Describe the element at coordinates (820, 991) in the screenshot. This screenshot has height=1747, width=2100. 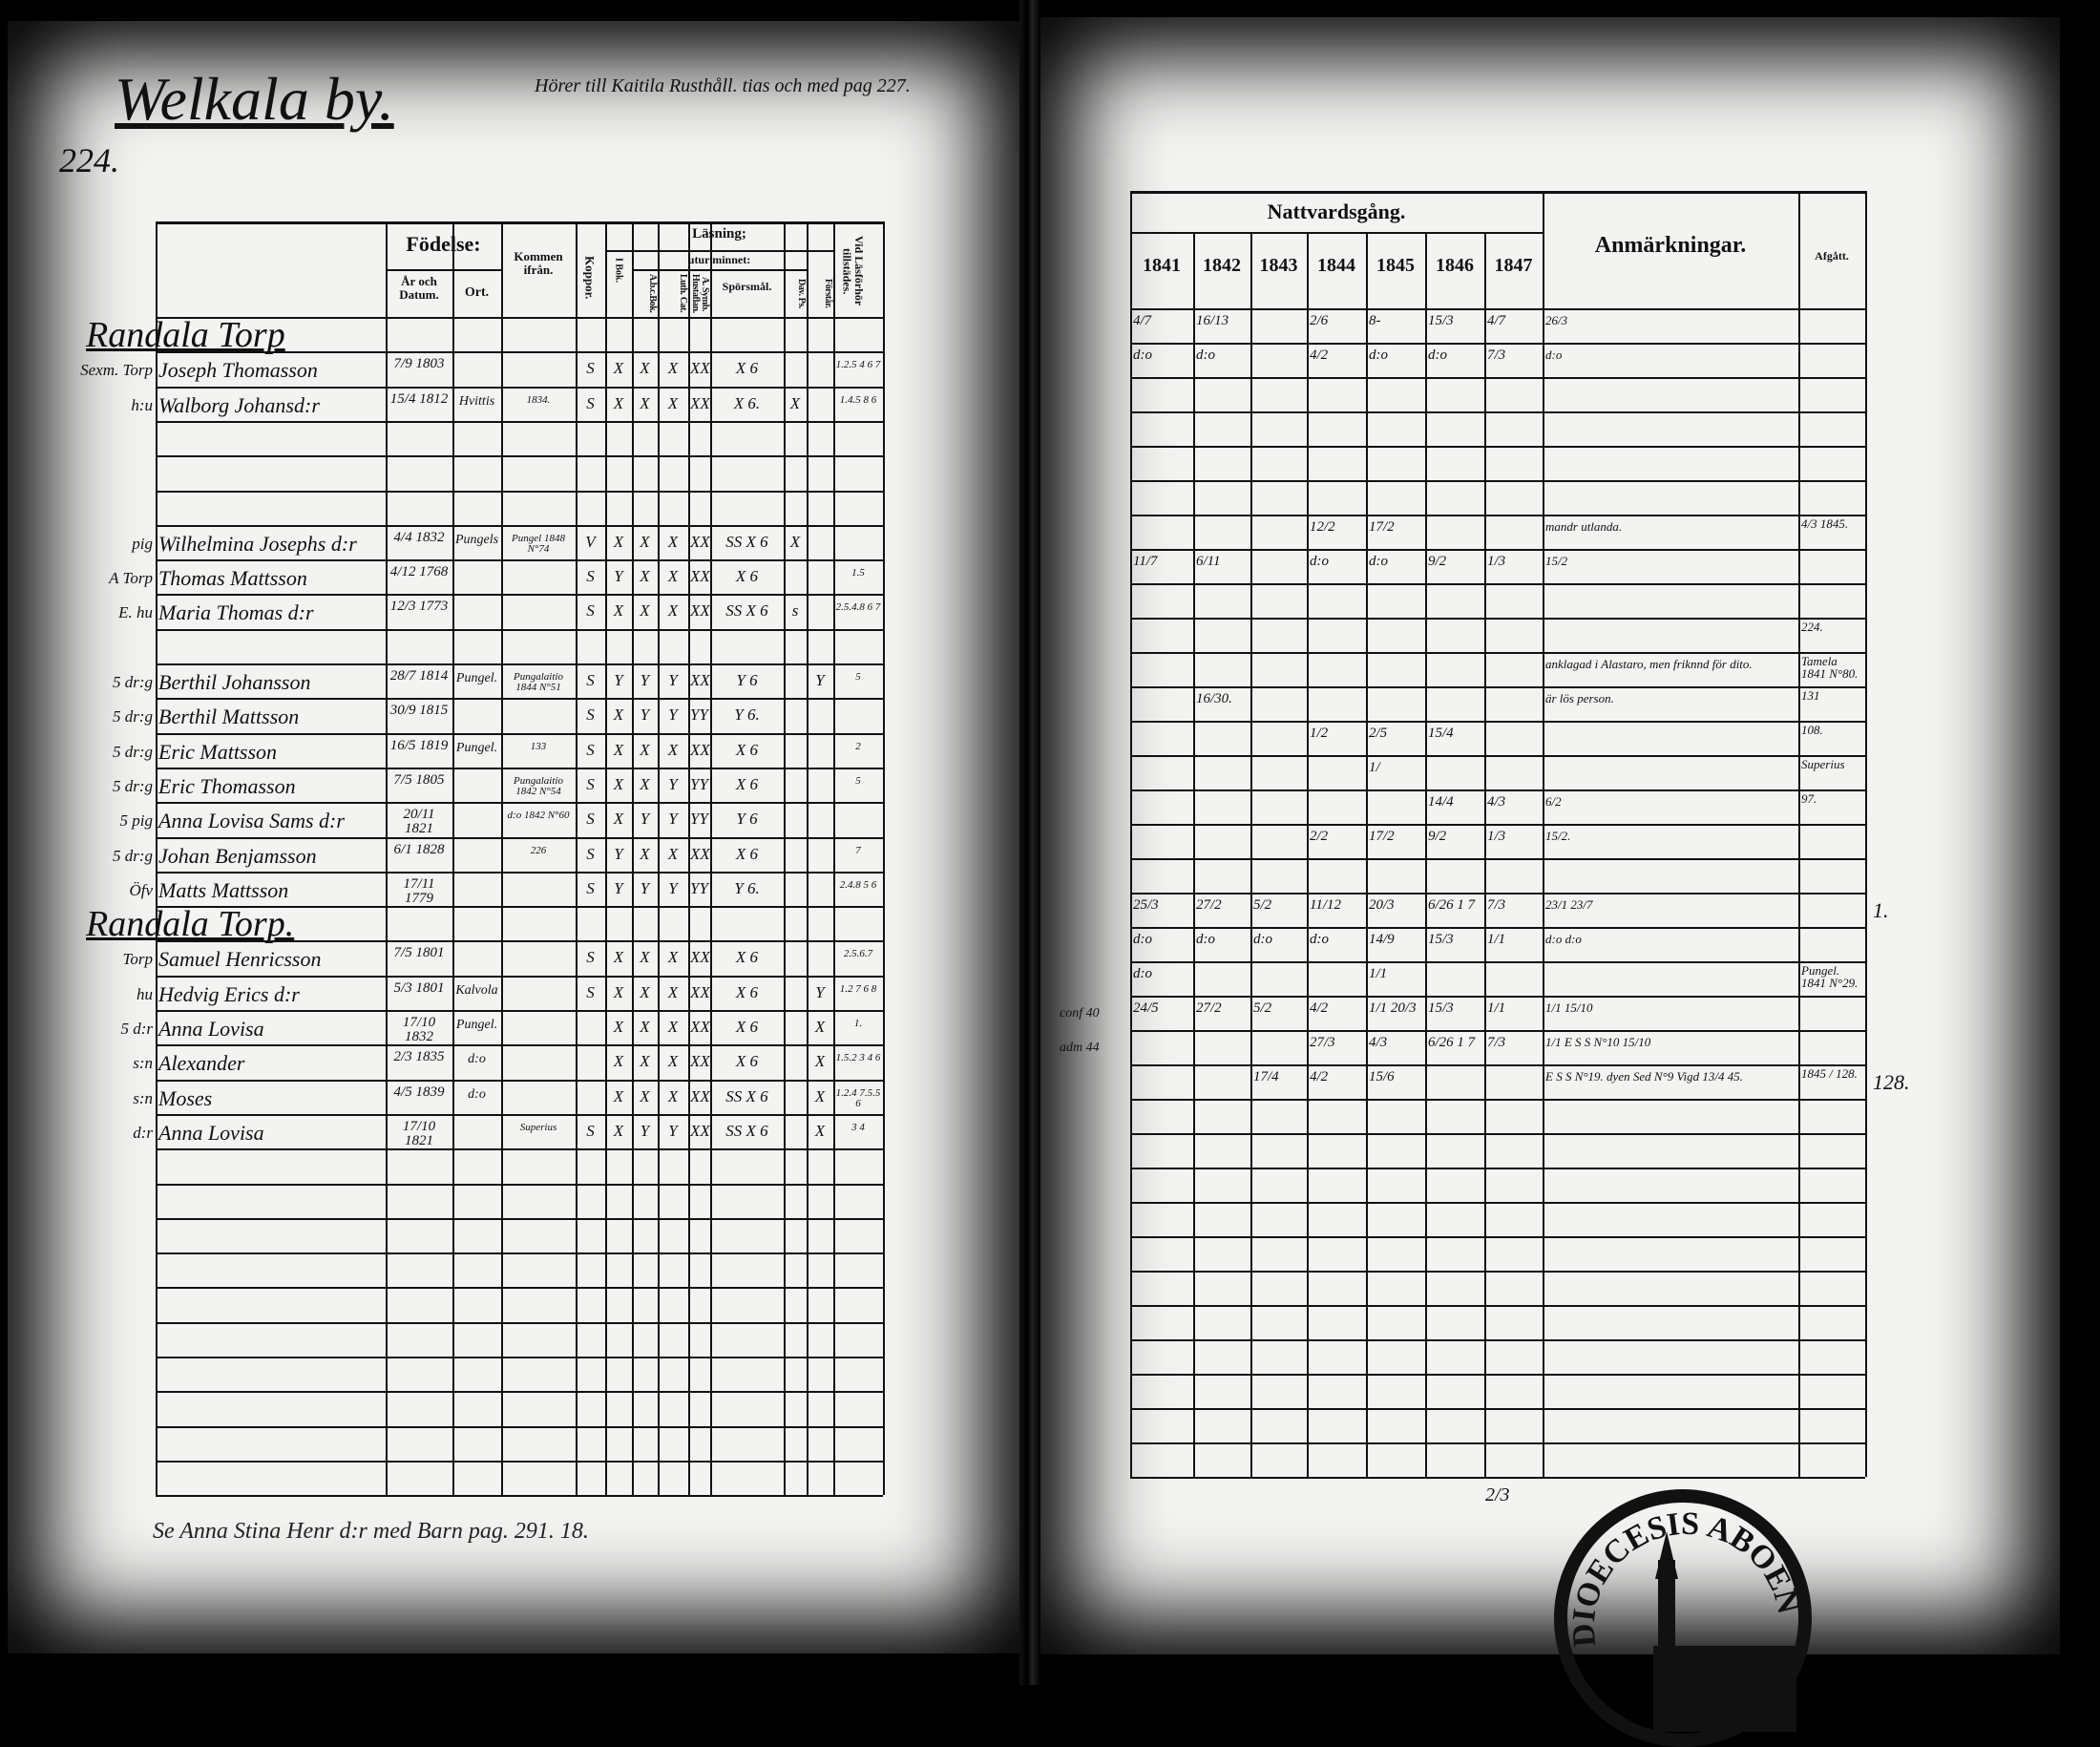
I see `cell-forst: Y` at that location.